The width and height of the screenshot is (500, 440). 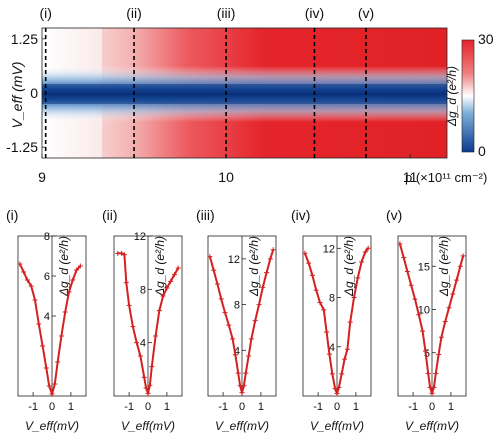 I want to click on linecut-panel-2: (ii) 4 8 12 -1 0 1 V_eff(mV) Δg_d (e²/h), so click(x=142, y=320).